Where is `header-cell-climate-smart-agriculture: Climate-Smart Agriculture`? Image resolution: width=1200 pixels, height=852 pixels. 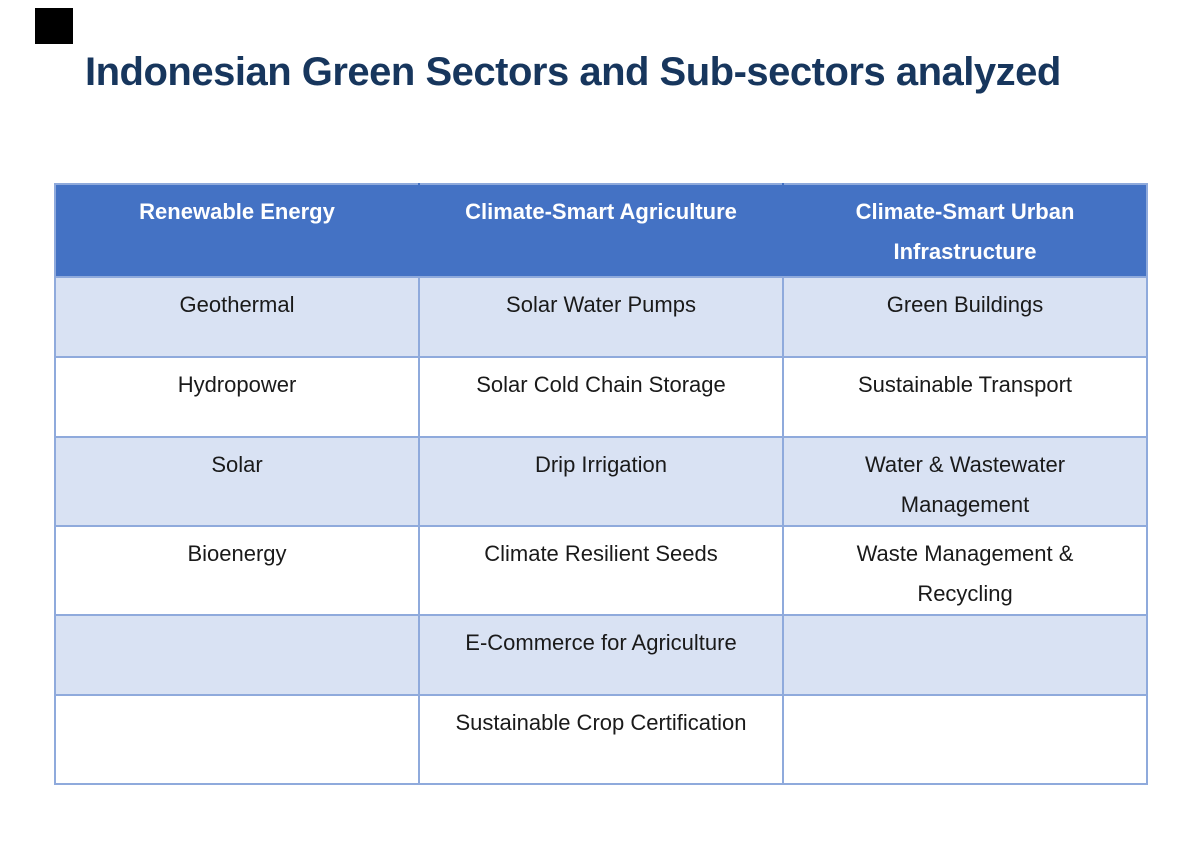
header-cell-climate-smart-agriculture: Climate-Smart Agriculture is located at coordinates (601, 230).